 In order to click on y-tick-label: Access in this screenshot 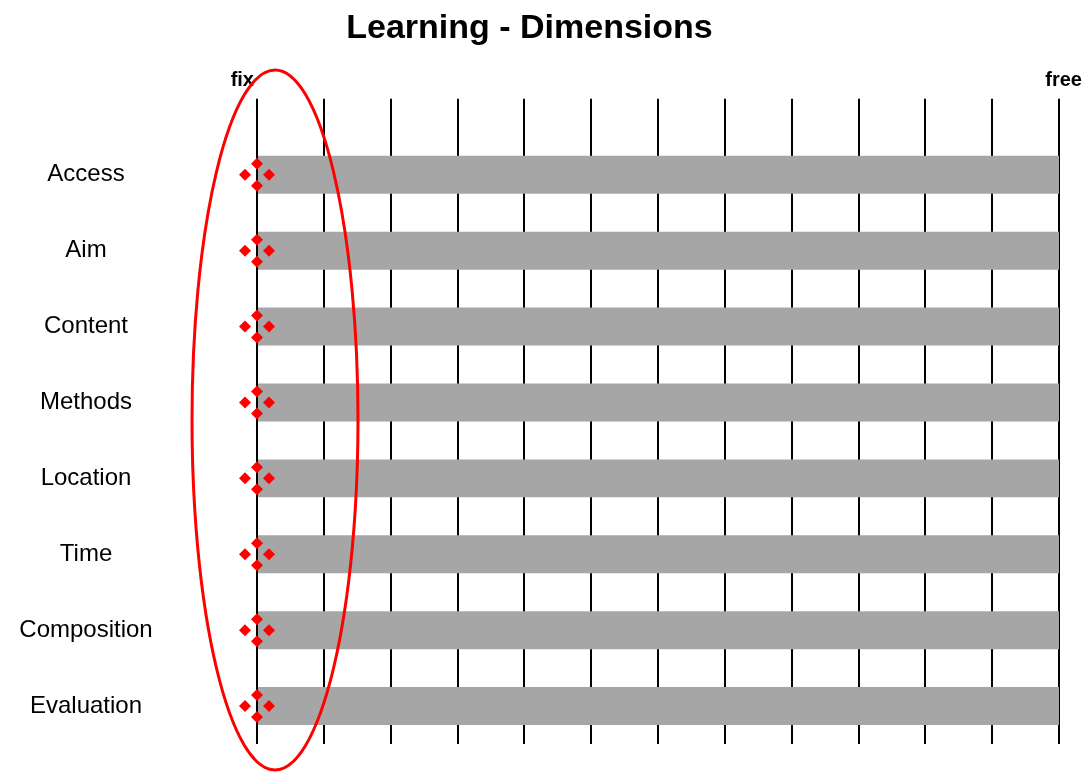, I will do `click(86, 173)`.